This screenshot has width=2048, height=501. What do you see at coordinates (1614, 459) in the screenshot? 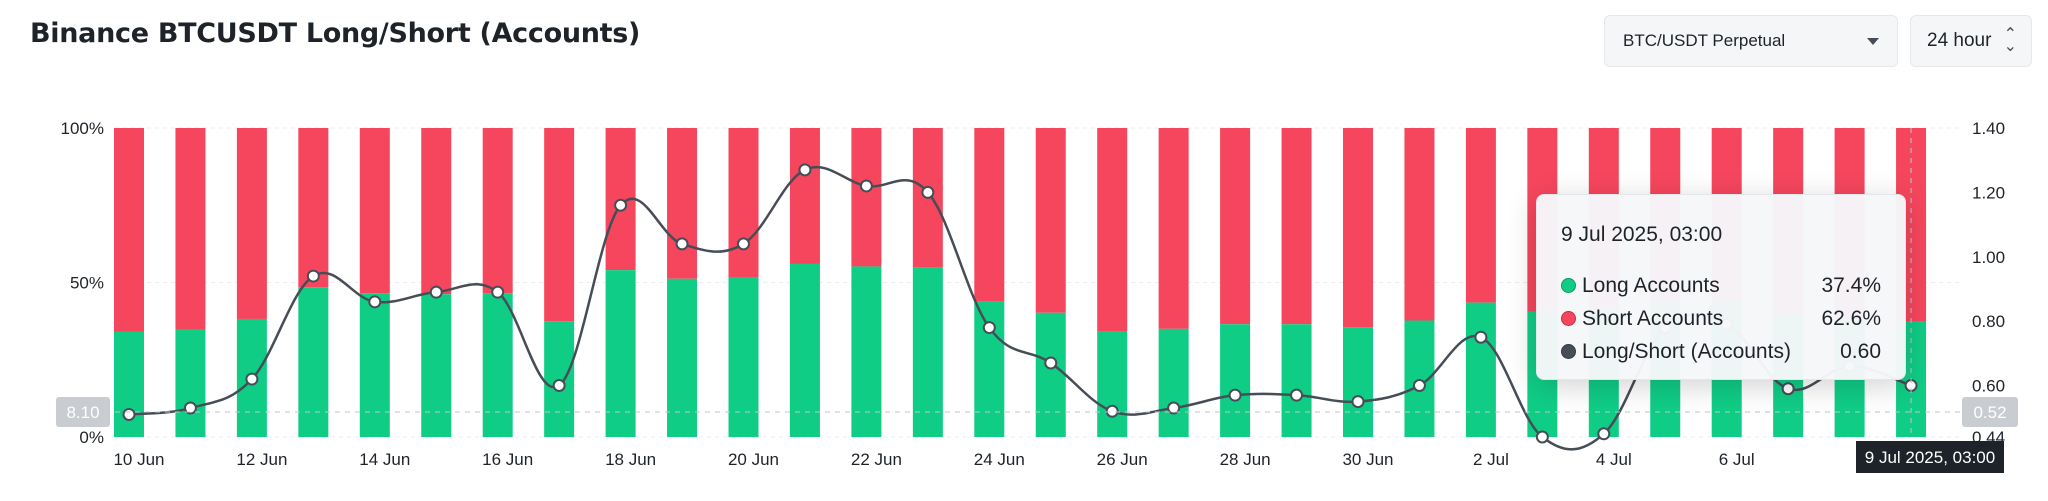
I see `x-tick-label: 4 Jul` at bounding box center [1614, 459].